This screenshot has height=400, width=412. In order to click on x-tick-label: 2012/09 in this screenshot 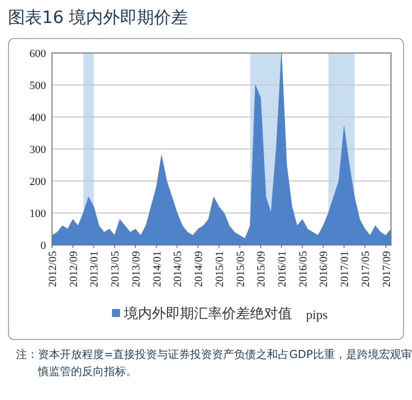, I will do `click(74, 269)`.